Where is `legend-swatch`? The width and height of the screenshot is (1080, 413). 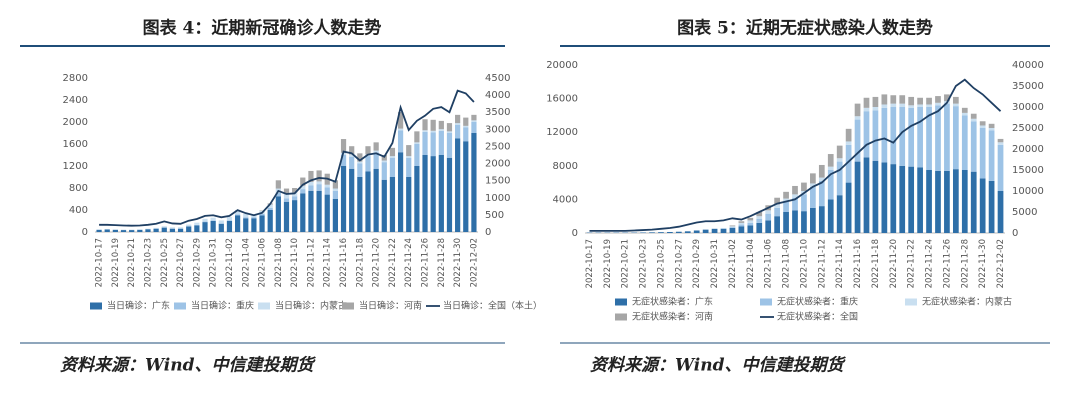 legend-swatch is located at coordinates (621, 302).